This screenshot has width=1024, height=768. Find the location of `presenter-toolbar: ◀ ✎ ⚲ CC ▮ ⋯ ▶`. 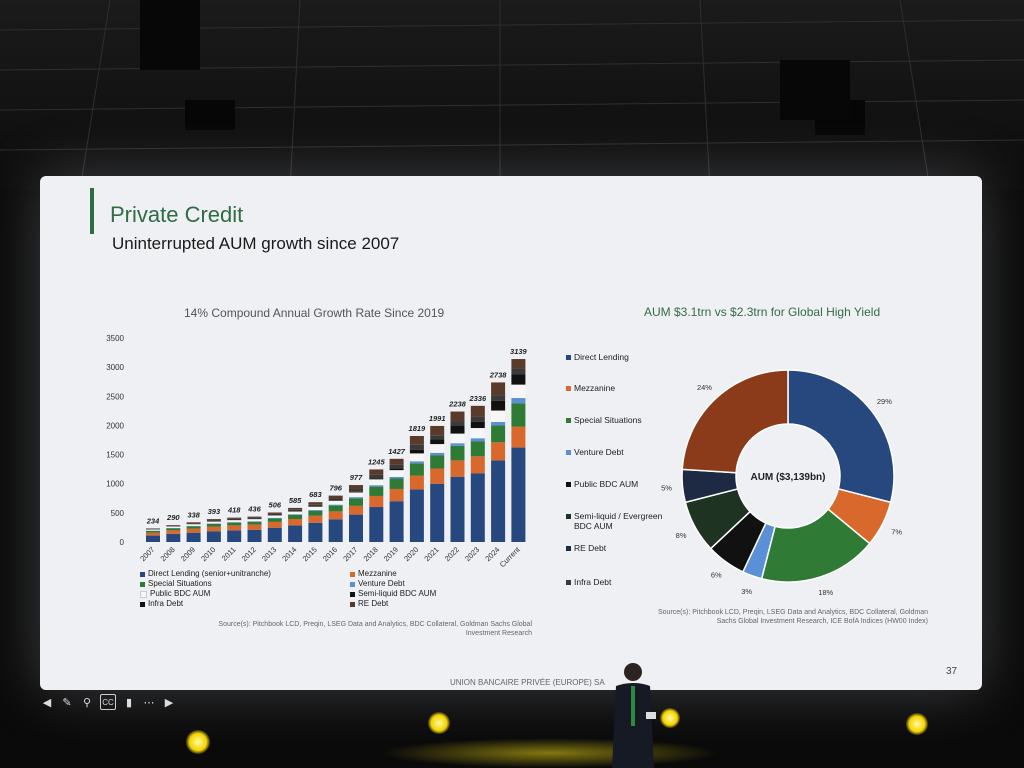

presenter-toolbar: ◀ ✎ ⚲ CC ▮ ⋯ ▶ is located at coordinates (108, 702).